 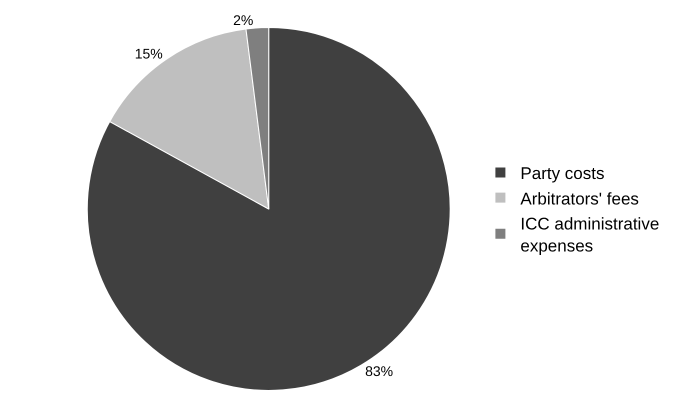 What do you see at coordinates (148, 53) in the screenshot?
I see `data-label: 15%` at bounding box center [148, 53].